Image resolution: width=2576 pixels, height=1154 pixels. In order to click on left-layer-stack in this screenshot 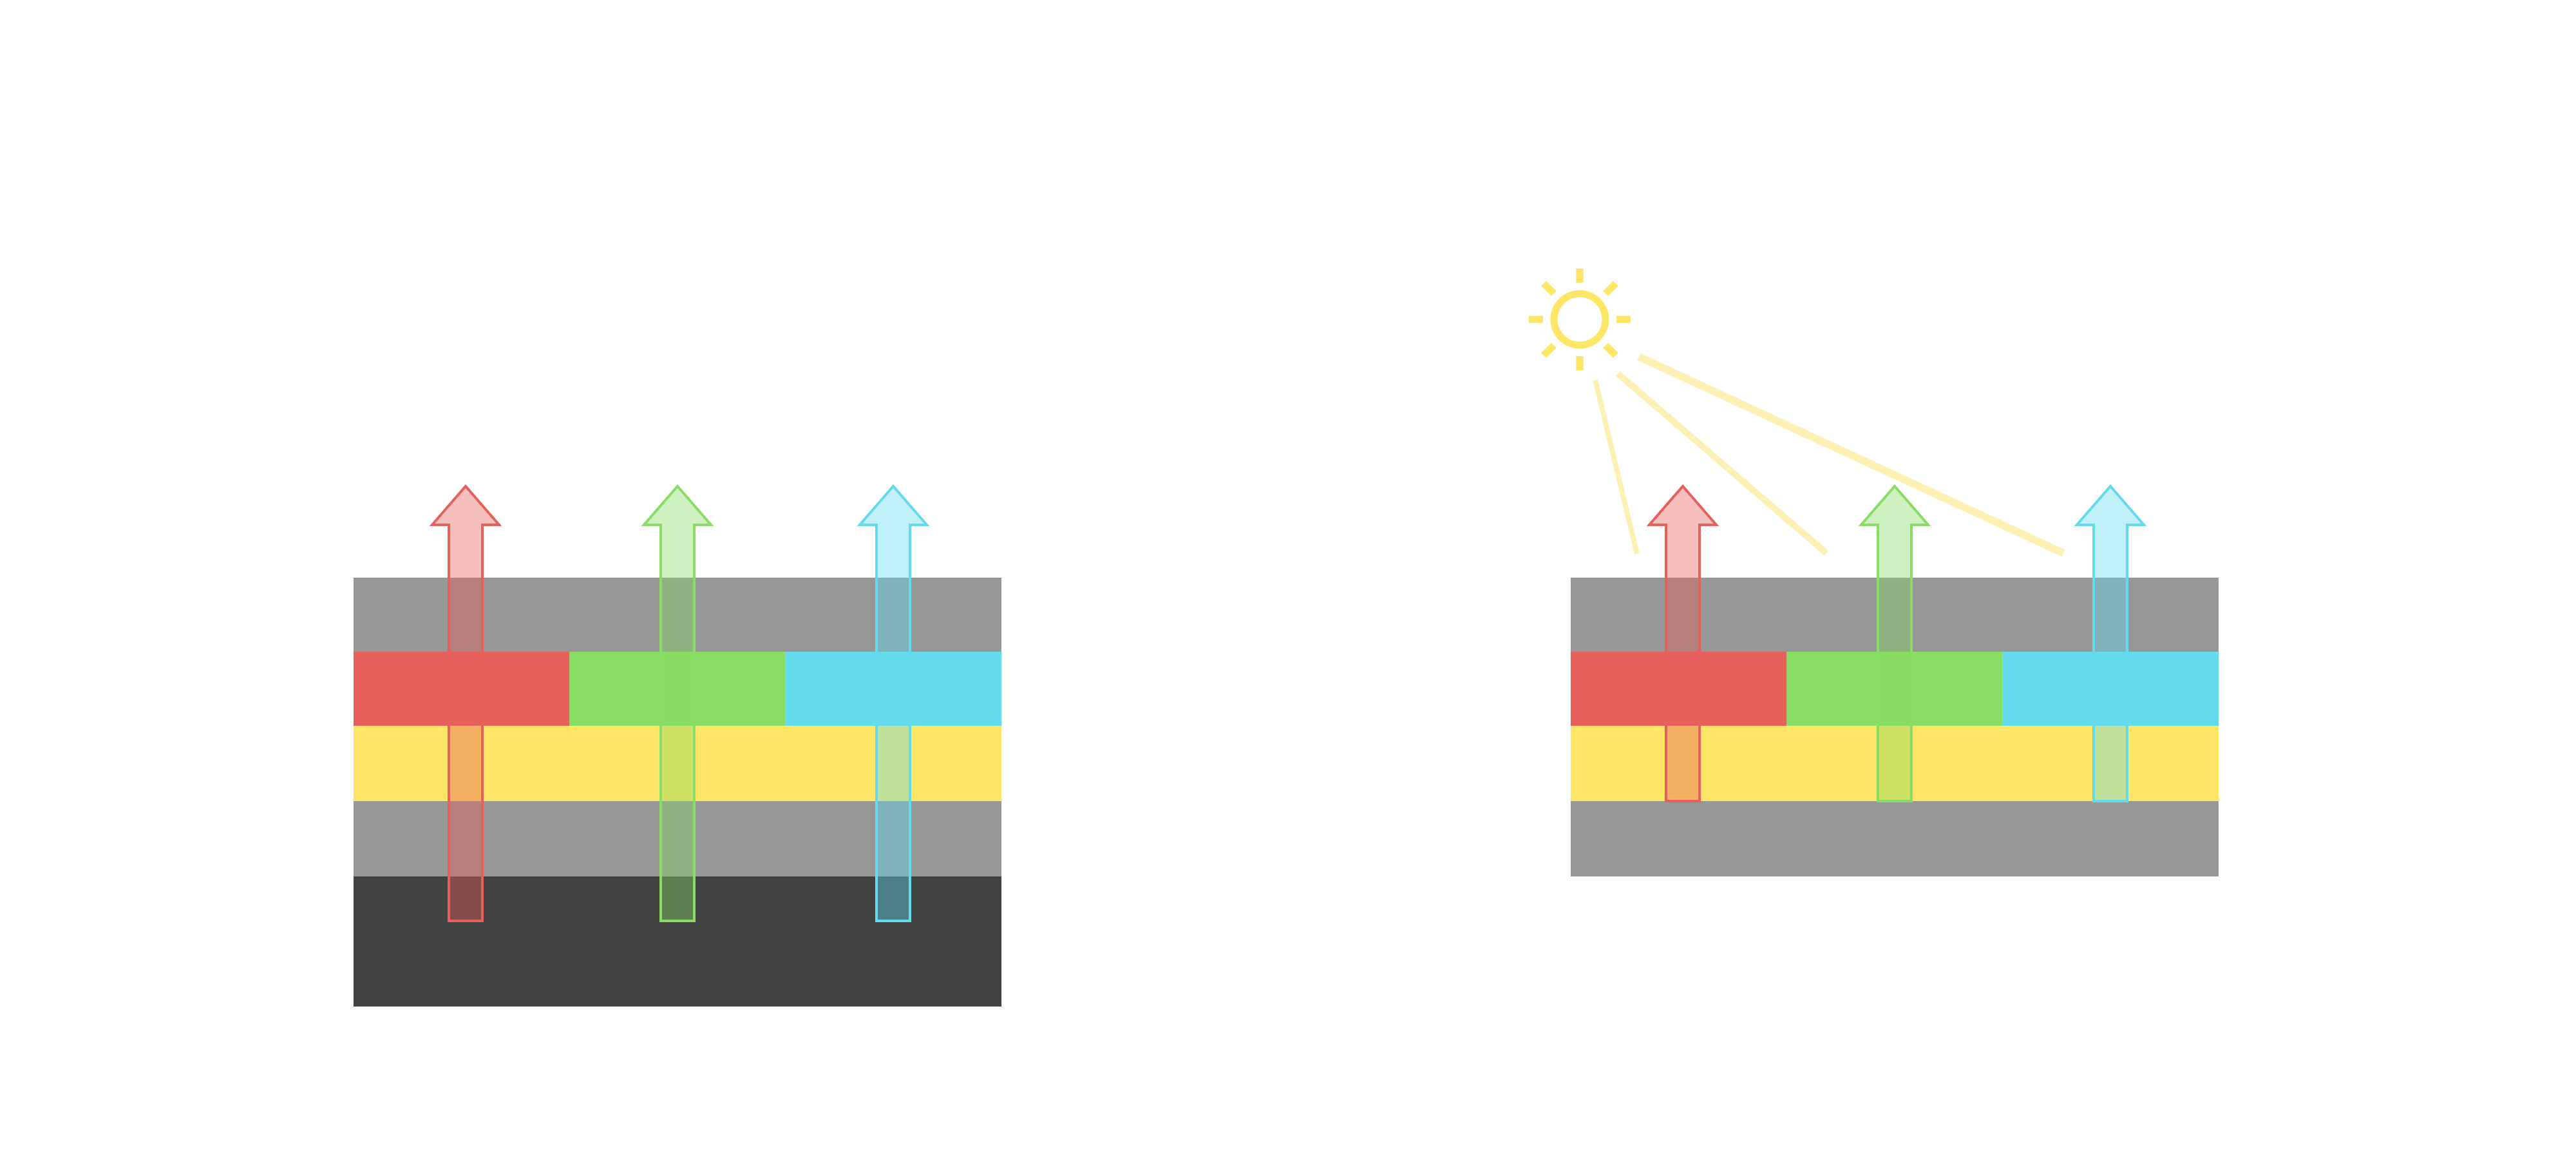, I will do `click(678, 745)`.